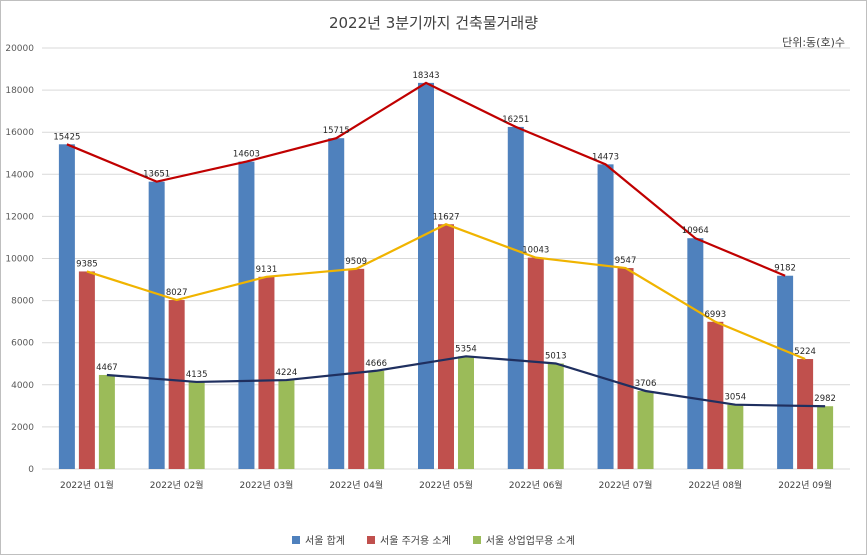 The height and width of the screenshot is (555, 867). I want to click on y-tick-label: 14000, so click(19, 175).